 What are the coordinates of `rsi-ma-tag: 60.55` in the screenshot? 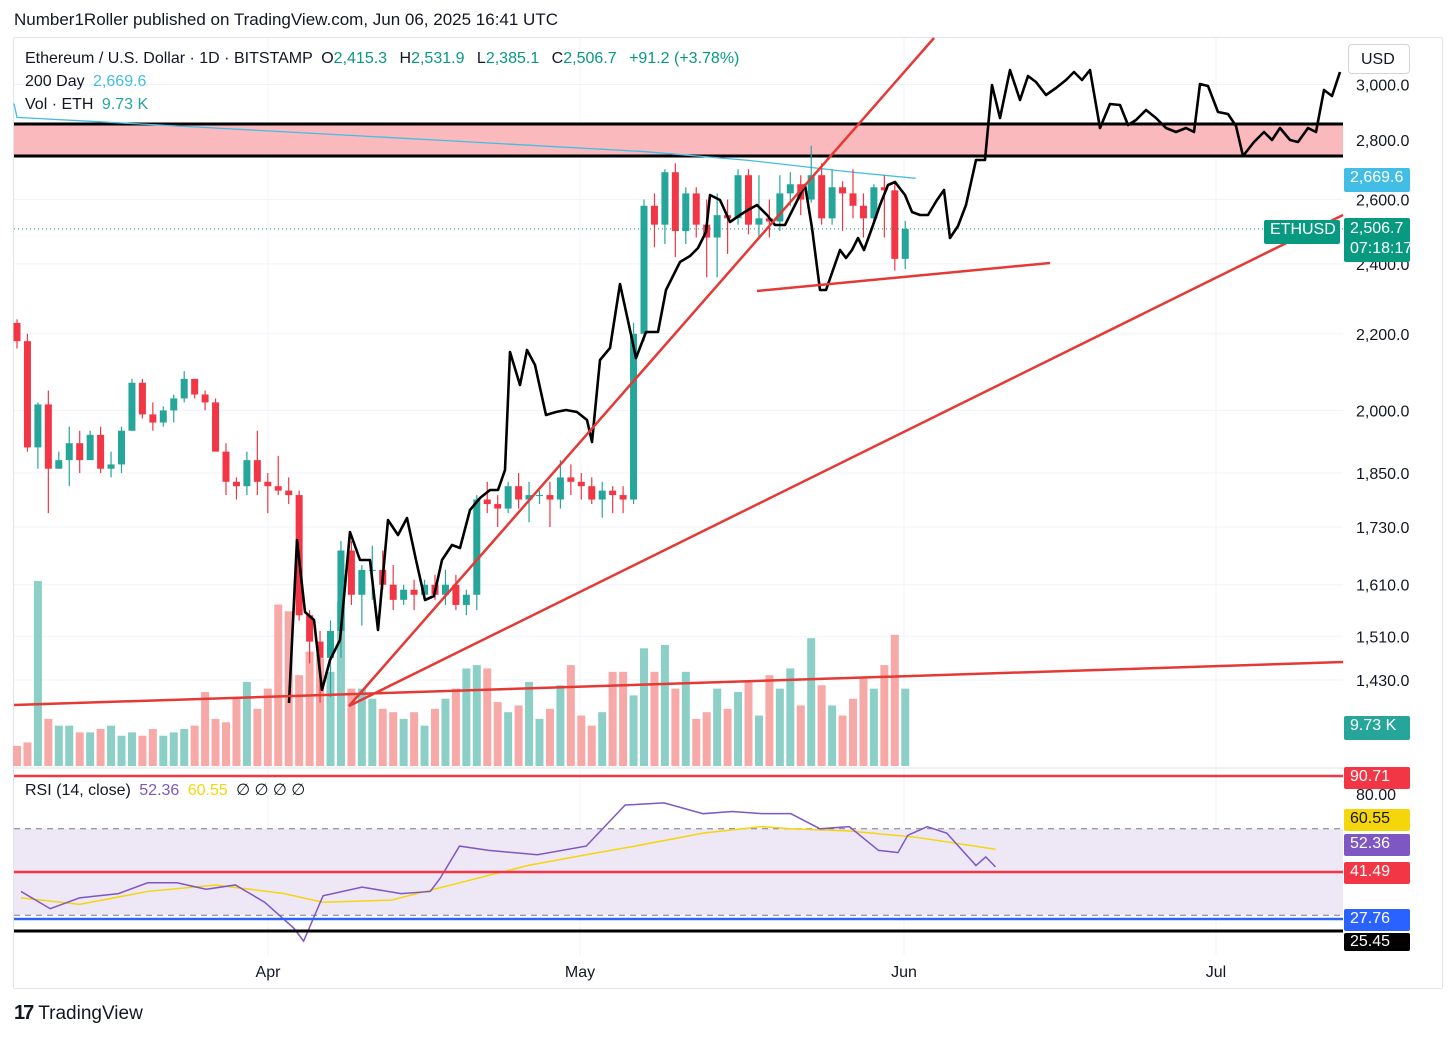 It's located at (1377, 820).